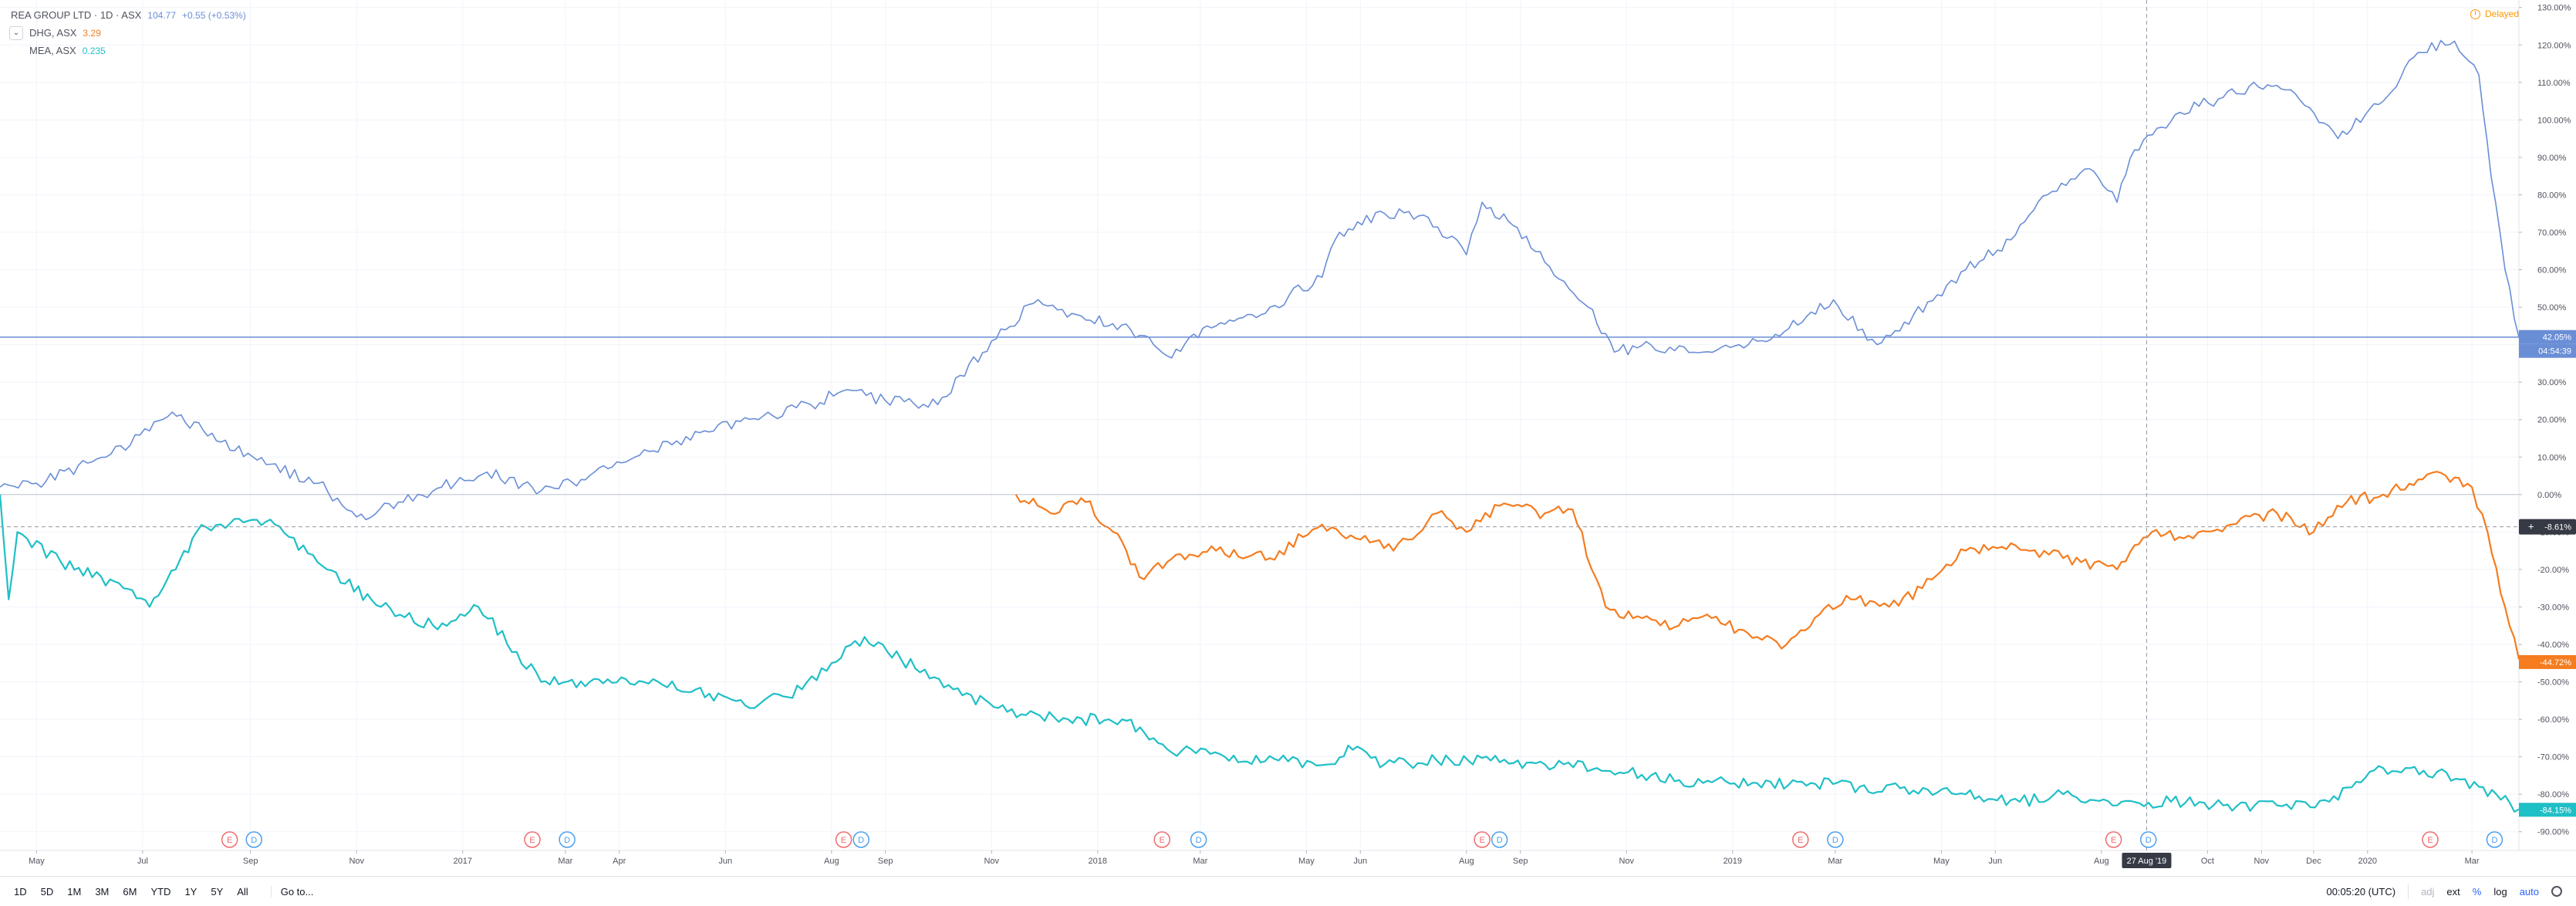 Image resolution: width=2576 pixels, height=906 pixels. What do you see at coordinates (2553, 607) in the screenshot?
I see `y-tick-label: -30.00%` at bounding box center [2553, 607].